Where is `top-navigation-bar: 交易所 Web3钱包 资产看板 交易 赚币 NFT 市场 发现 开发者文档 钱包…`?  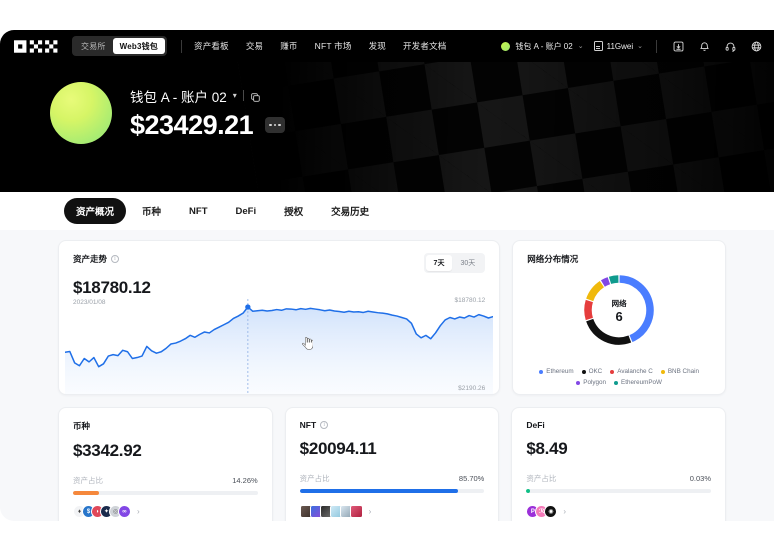 top-navigation-bar: 交易所 Web3钱包 资产看板 交易 赚币 NFT 市场 发现 开发者文档 钱包… is located at coordinates (387, 46).